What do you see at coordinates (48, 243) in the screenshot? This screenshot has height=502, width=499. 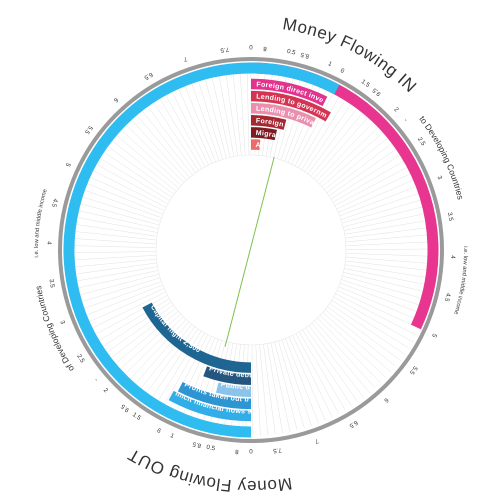 I see `outflow-tick-label: 4` at bounding box center [48, 243].